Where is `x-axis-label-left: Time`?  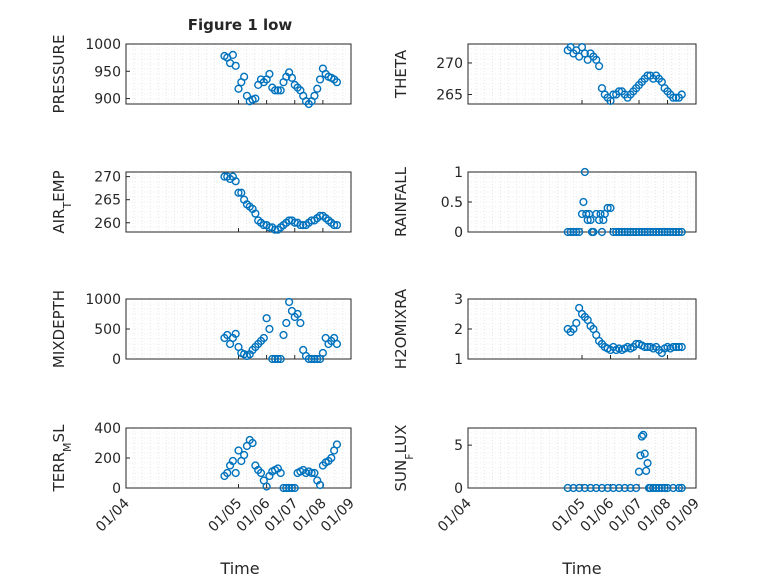 x-axis-label-left: Time is located at coordinates (239, 568).